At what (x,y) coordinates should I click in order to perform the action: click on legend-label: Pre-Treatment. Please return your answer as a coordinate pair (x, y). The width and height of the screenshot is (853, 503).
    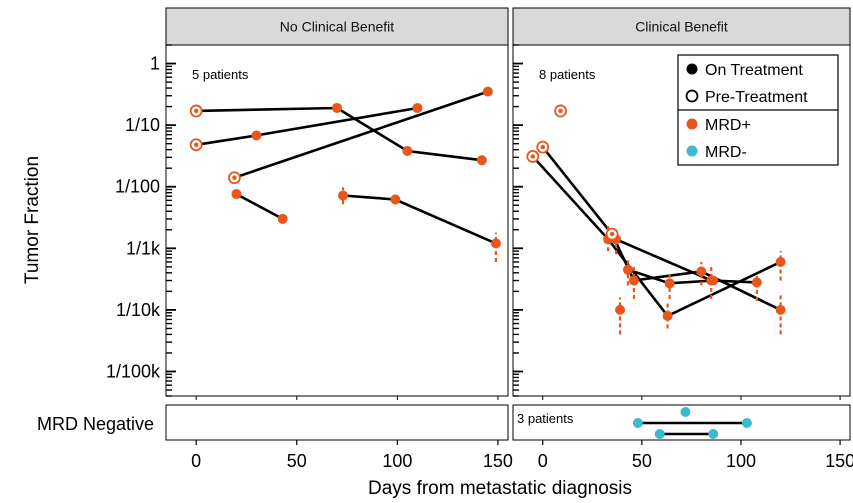
    Looking at the image, I should click on (756, 97).